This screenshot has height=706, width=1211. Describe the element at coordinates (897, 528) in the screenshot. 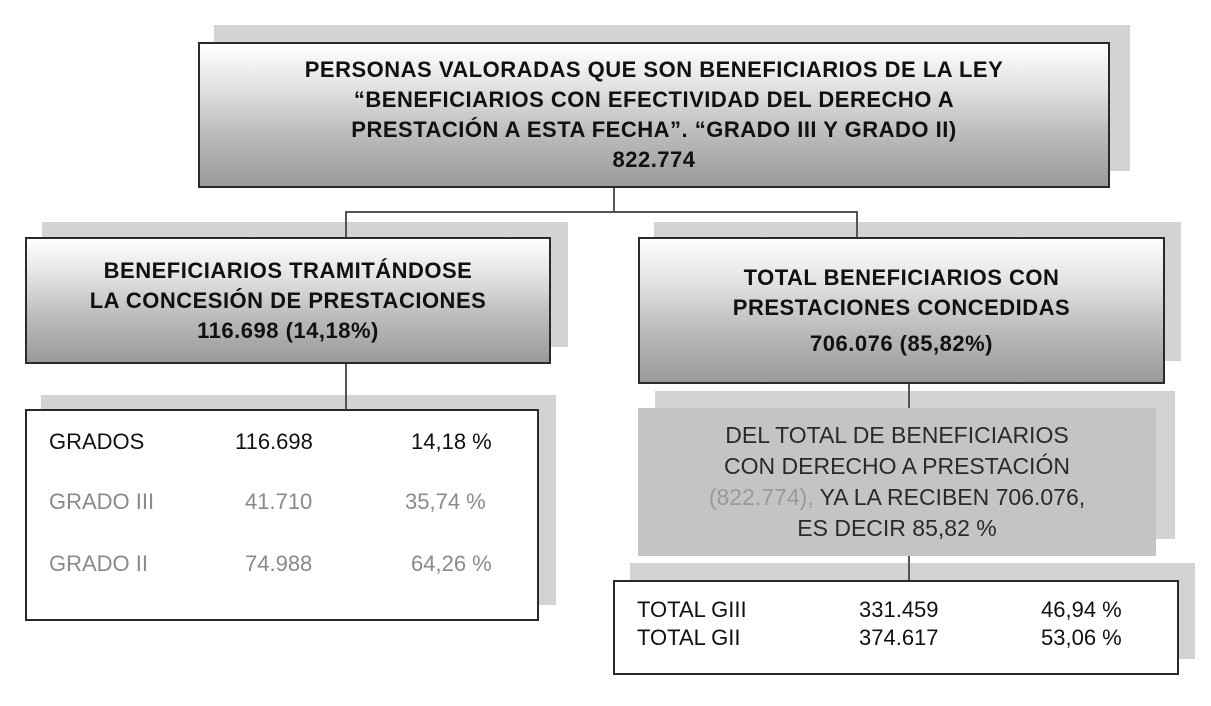

I see `note-line-4: ES DECIR 85,82 %` at that location.